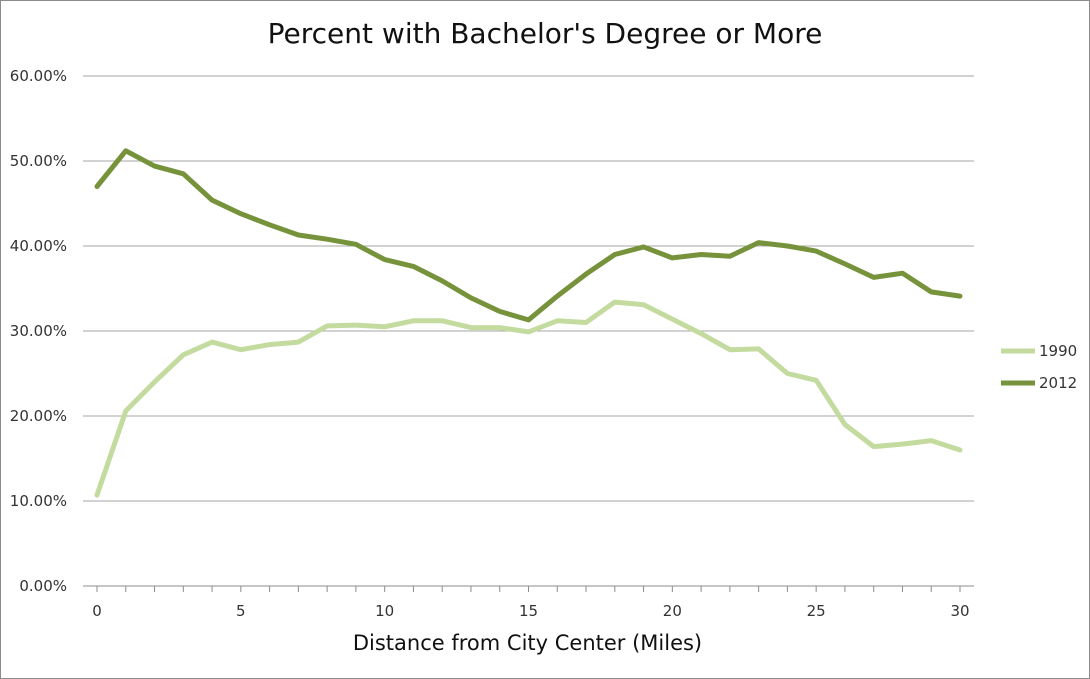  I want to click on y-tick-label: 10.00%, so click(38, 501).